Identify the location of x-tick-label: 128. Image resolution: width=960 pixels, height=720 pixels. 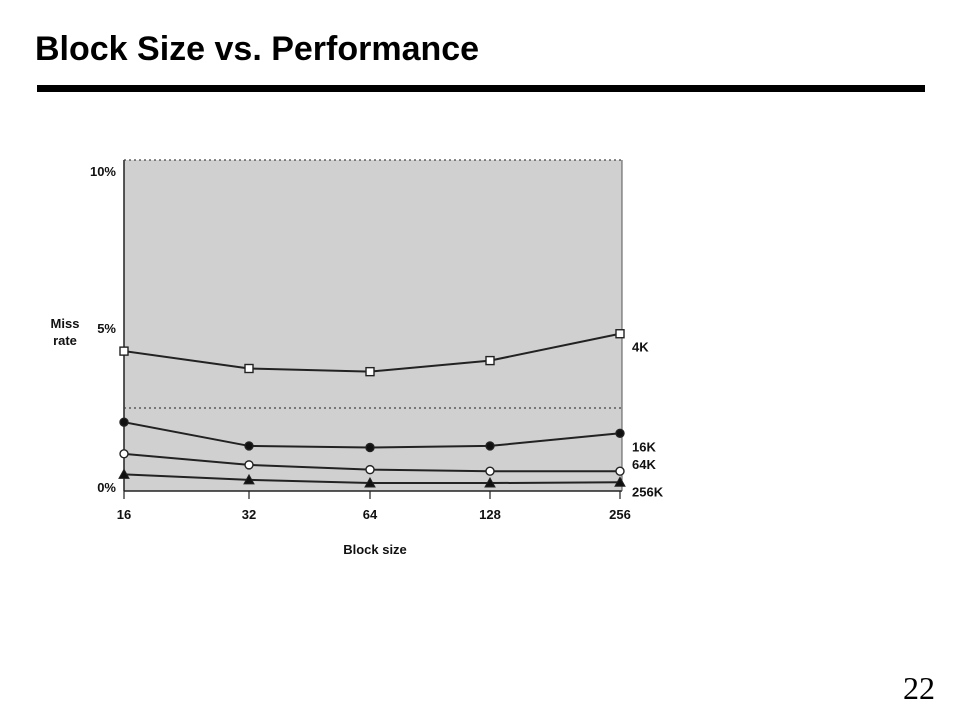
(490, 514).